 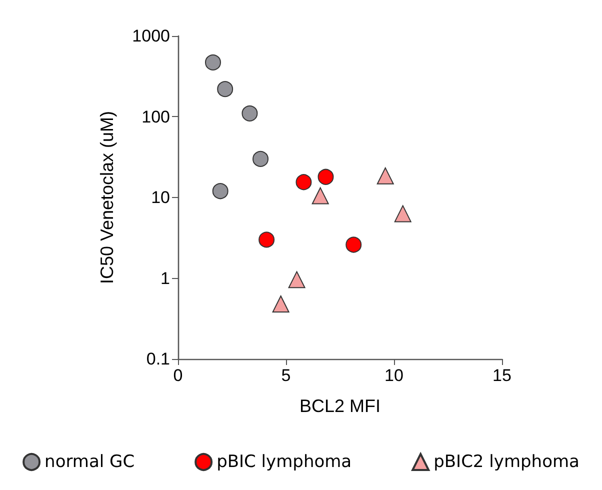 I want to click on legend-label: pBIC lymphoma, so click(x=284, y=462).